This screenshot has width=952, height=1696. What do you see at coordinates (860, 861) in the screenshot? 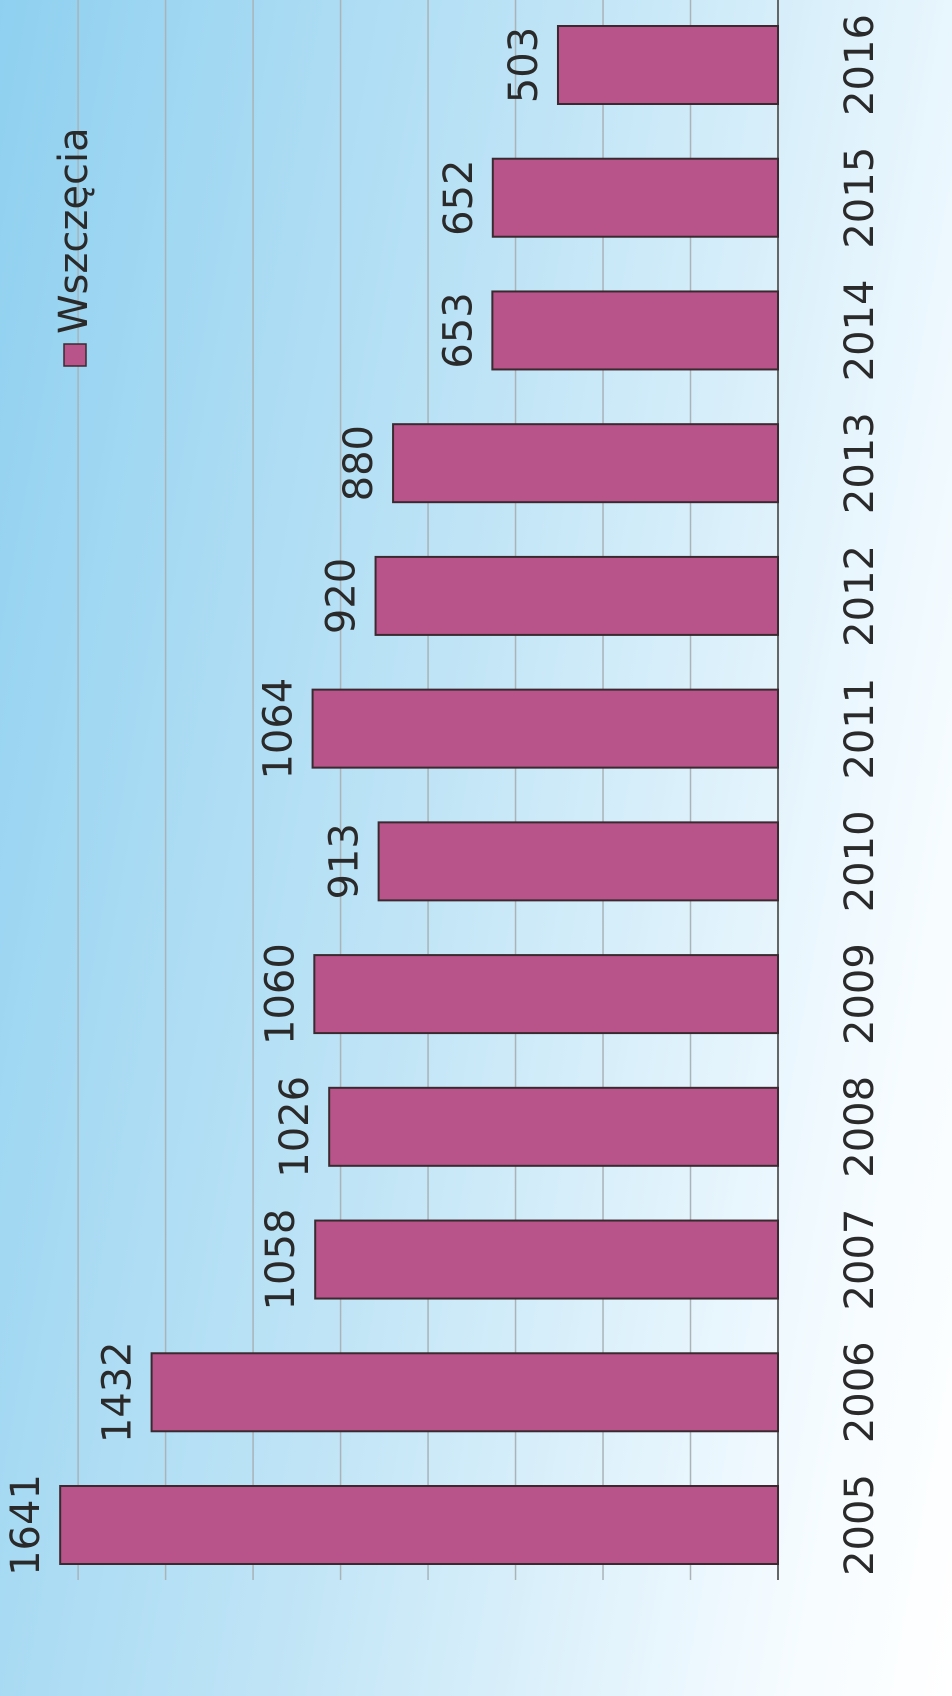
I see `x-tick-label: 2010` at bounding box center [860, 861].